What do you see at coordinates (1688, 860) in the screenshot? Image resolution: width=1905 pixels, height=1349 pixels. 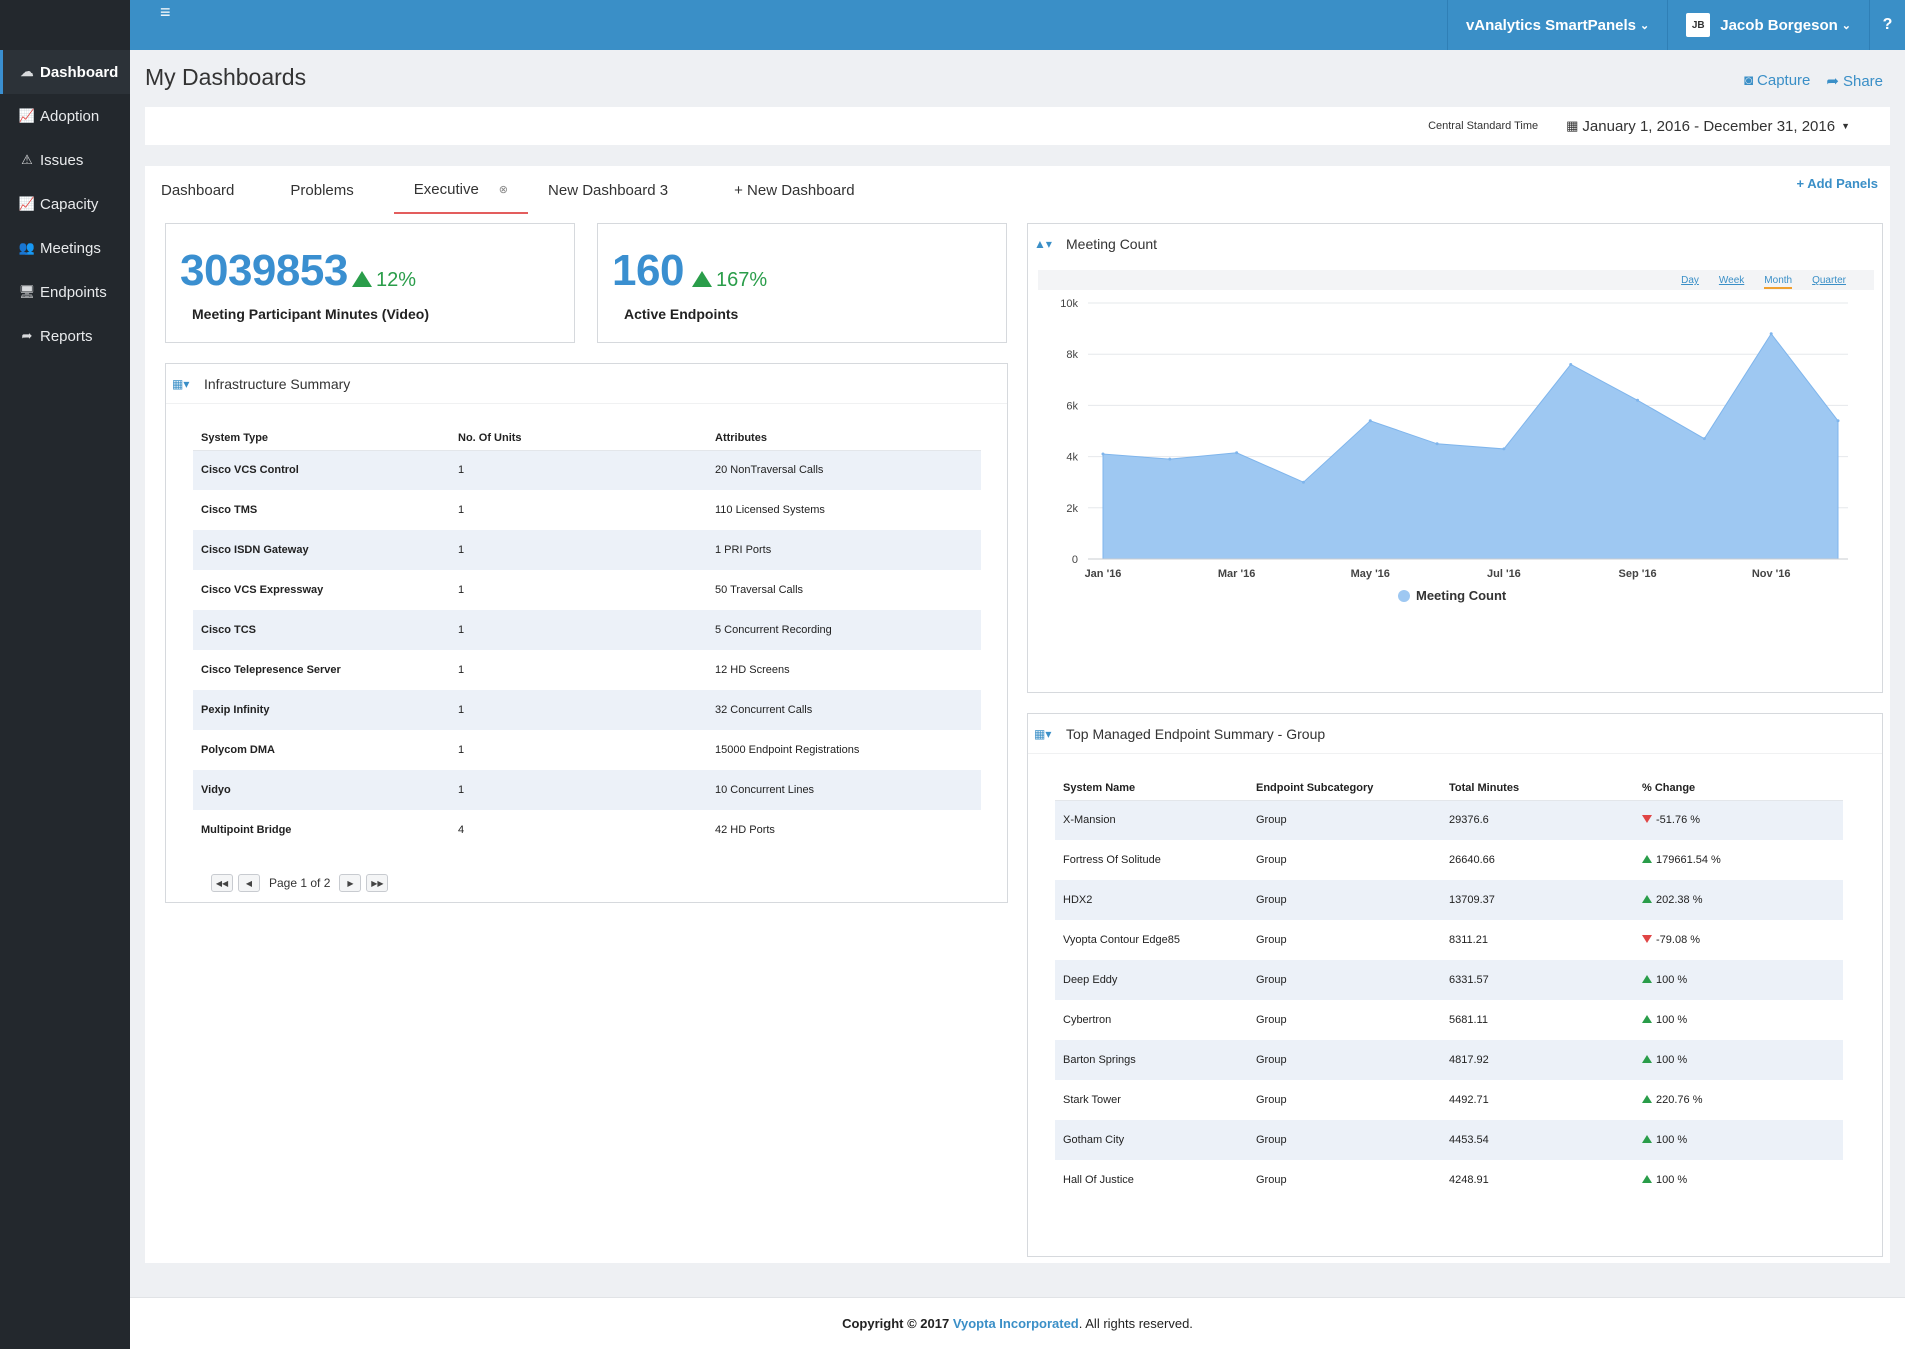 I see `change-value: 179661.54 %` at bounding box center [1688, 860].